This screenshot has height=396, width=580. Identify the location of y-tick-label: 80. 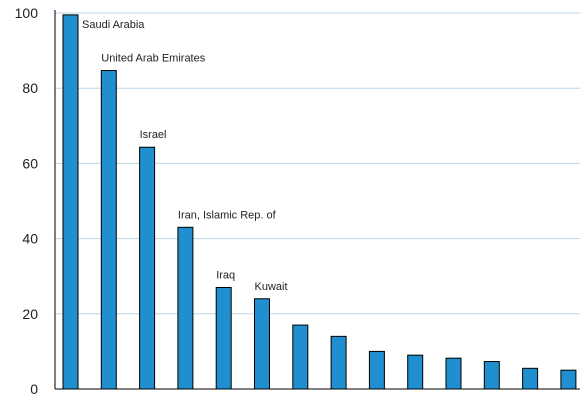
(30, 88).